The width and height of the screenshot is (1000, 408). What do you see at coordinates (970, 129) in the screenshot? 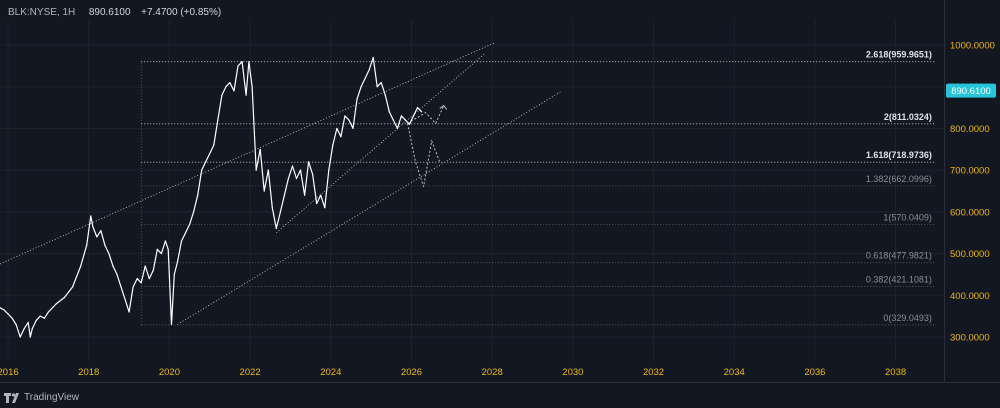
I see `y-tick-label: 800.0000` at bounding box center [970, 129].